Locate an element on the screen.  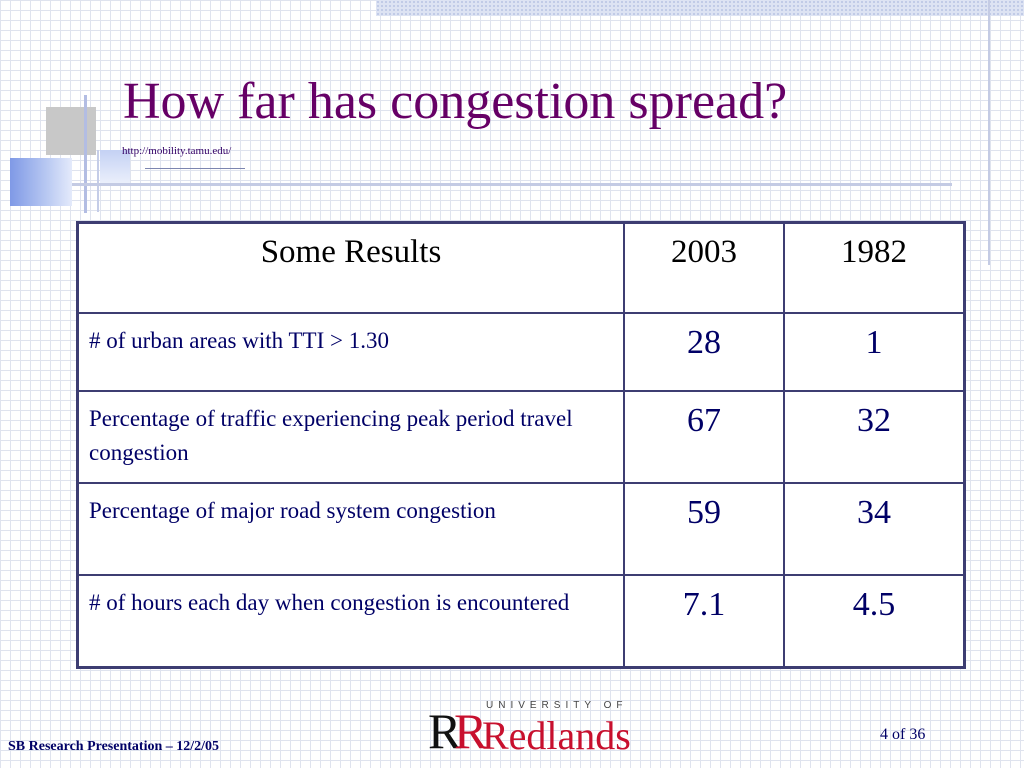
value-2003: 59 is located at coordinates (704, 529).